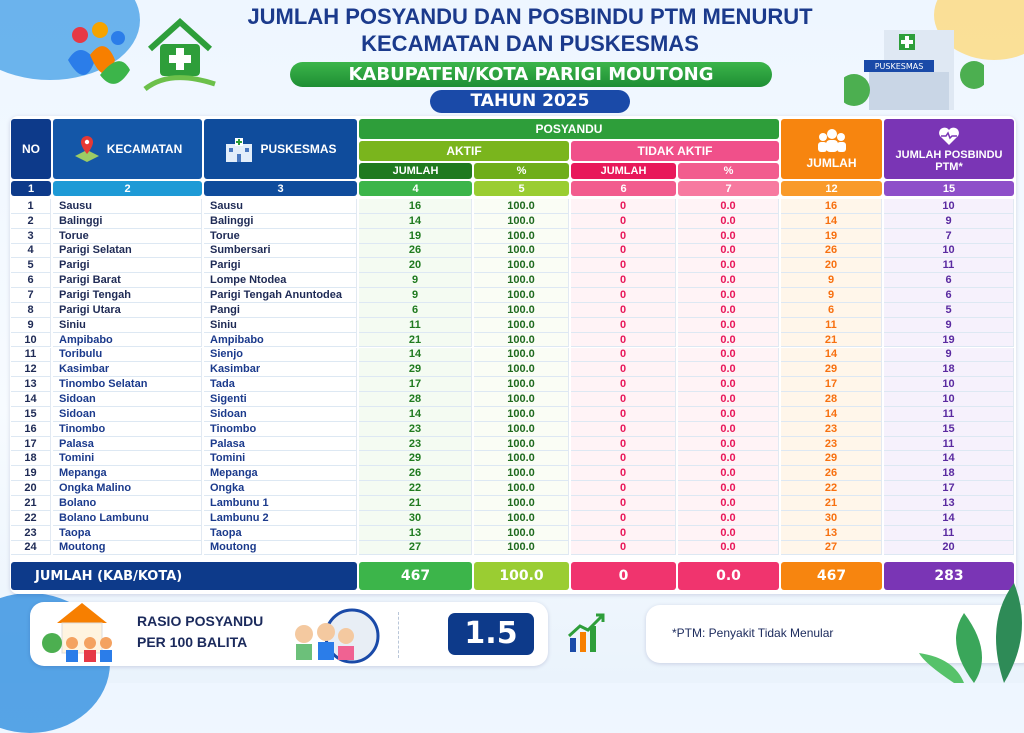 This screenshot has width=1024, height=733. What do you see at coordinates (86, 149) in the screenshot?
I see `map-pin-icon` at bounding box center [86, 149].